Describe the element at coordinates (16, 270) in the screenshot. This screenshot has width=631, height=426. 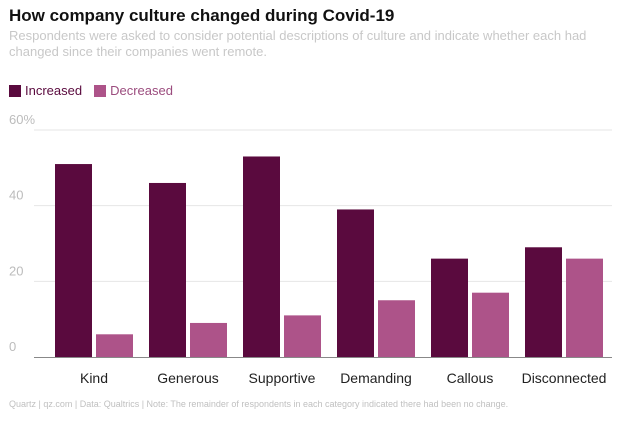
I see `y-tick-label: 20` at that location.